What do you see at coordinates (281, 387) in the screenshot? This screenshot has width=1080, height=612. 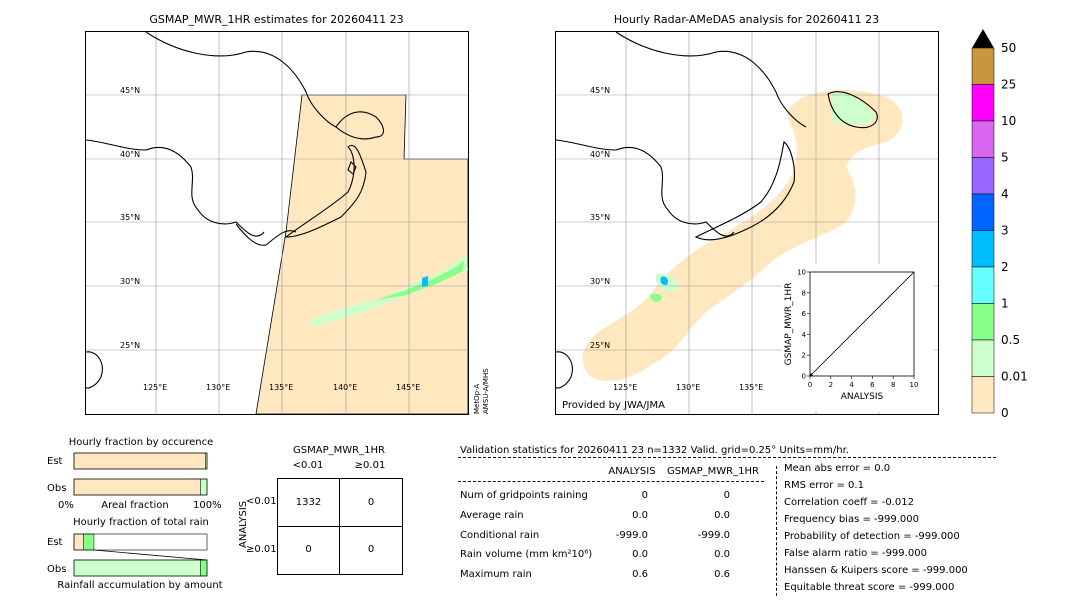 I see `left-lon-label-135: 135°E` at bounding box center [281, 387].